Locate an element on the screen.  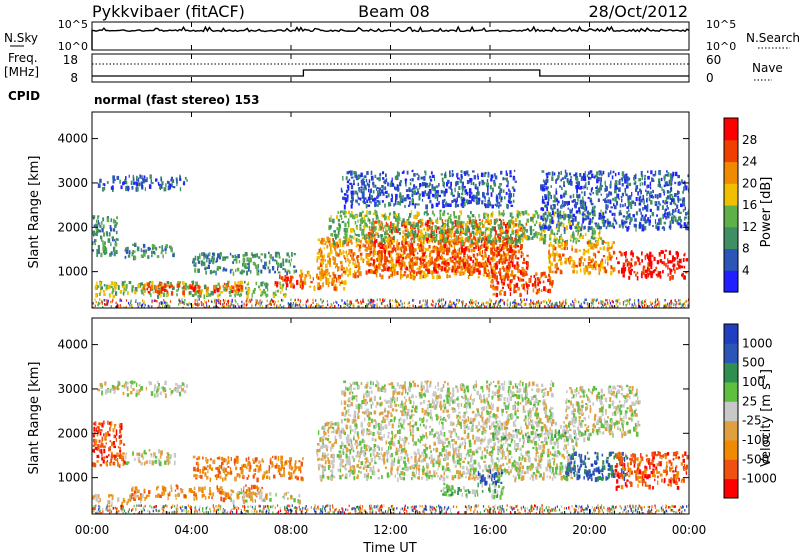
nsky-trace is located at coordinates (390, 37).